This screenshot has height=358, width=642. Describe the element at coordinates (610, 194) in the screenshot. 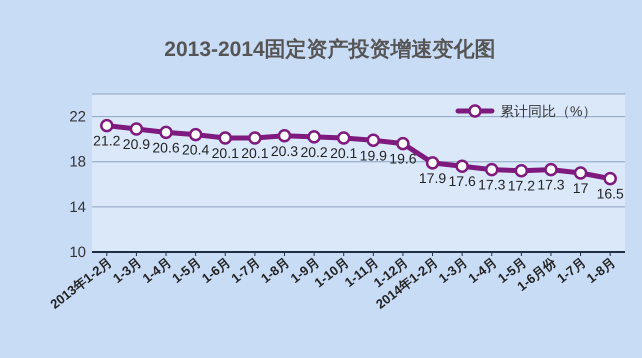

I see `data-label: 16.5` at that location.